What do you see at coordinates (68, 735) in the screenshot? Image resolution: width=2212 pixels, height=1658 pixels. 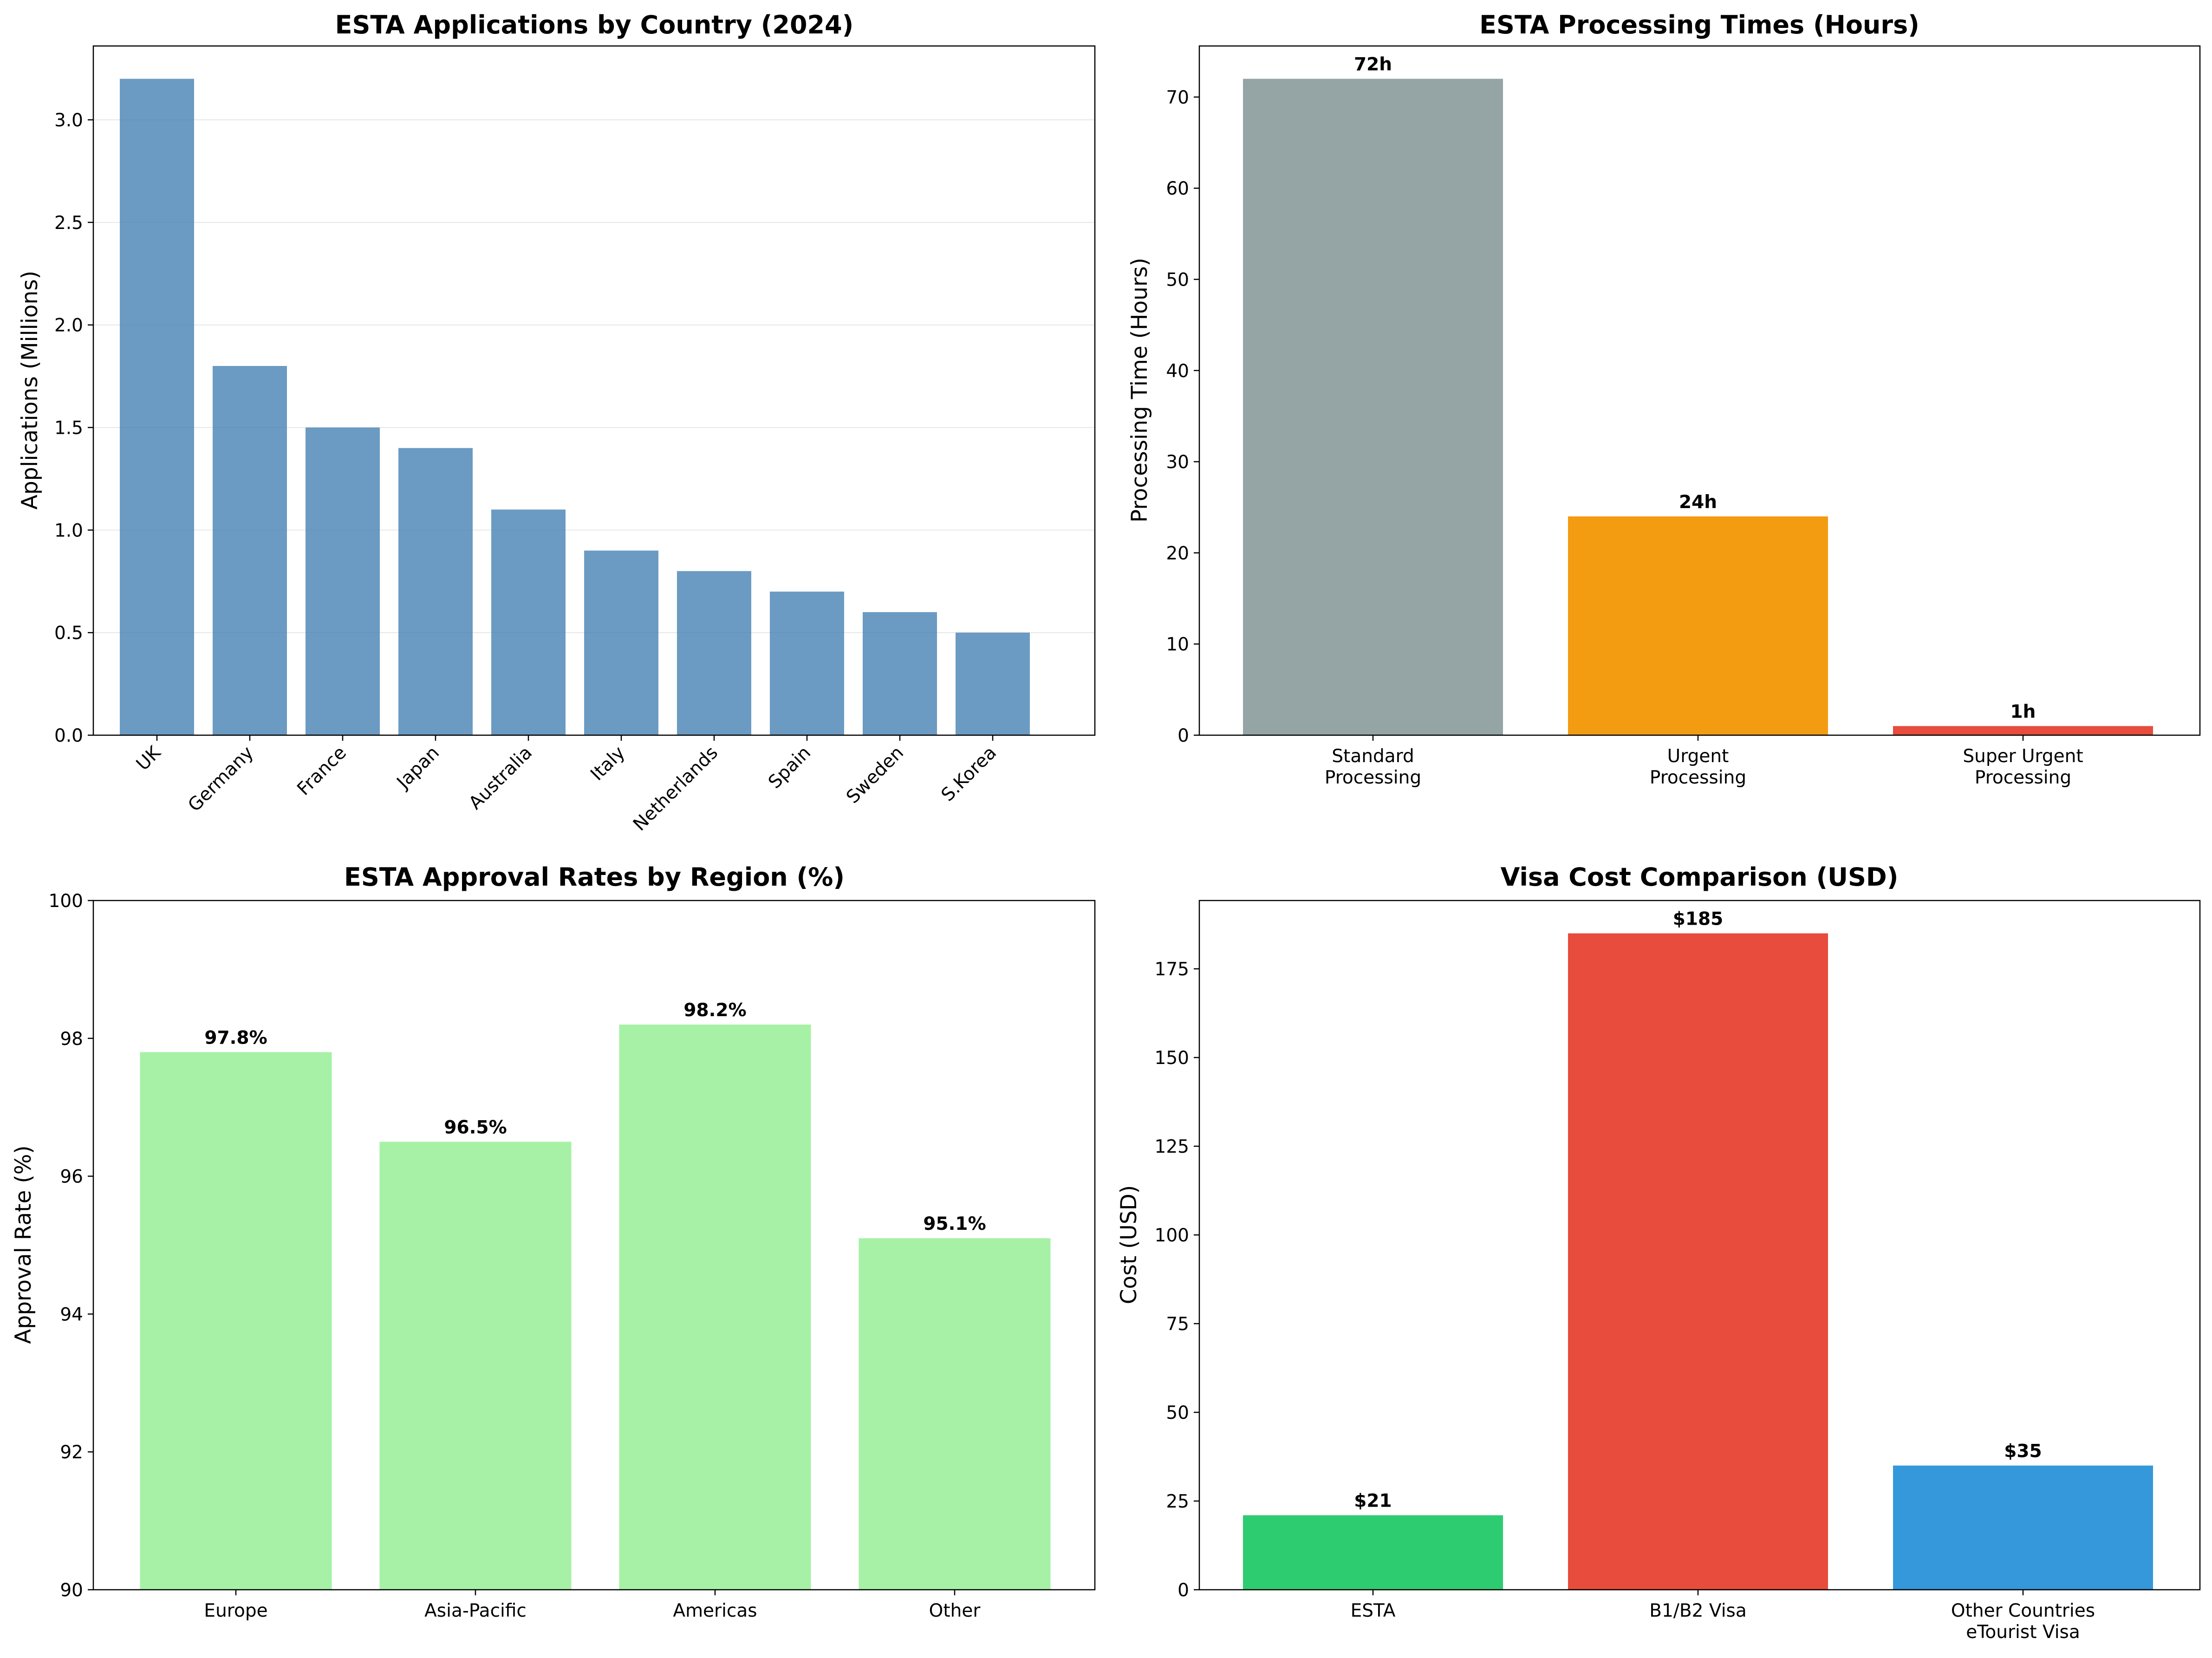 I see `y-tick-label: 0.0` at bounding box center [68, 735].